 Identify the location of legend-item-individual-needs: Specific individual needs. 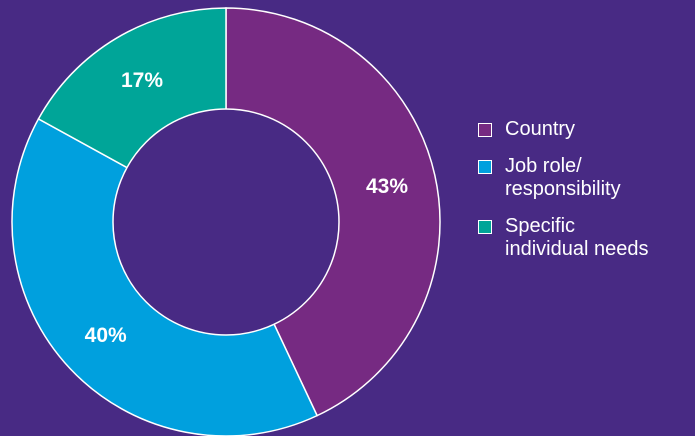
(584, 238).